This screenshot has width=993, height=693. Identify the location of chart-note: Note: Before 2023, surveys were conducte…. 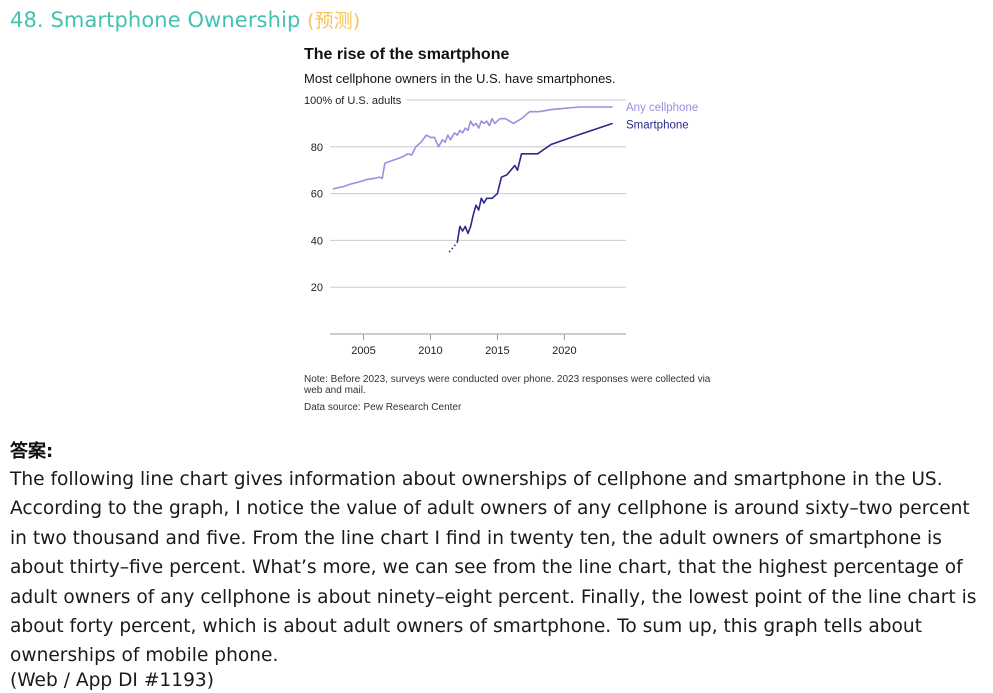
(507, 385).